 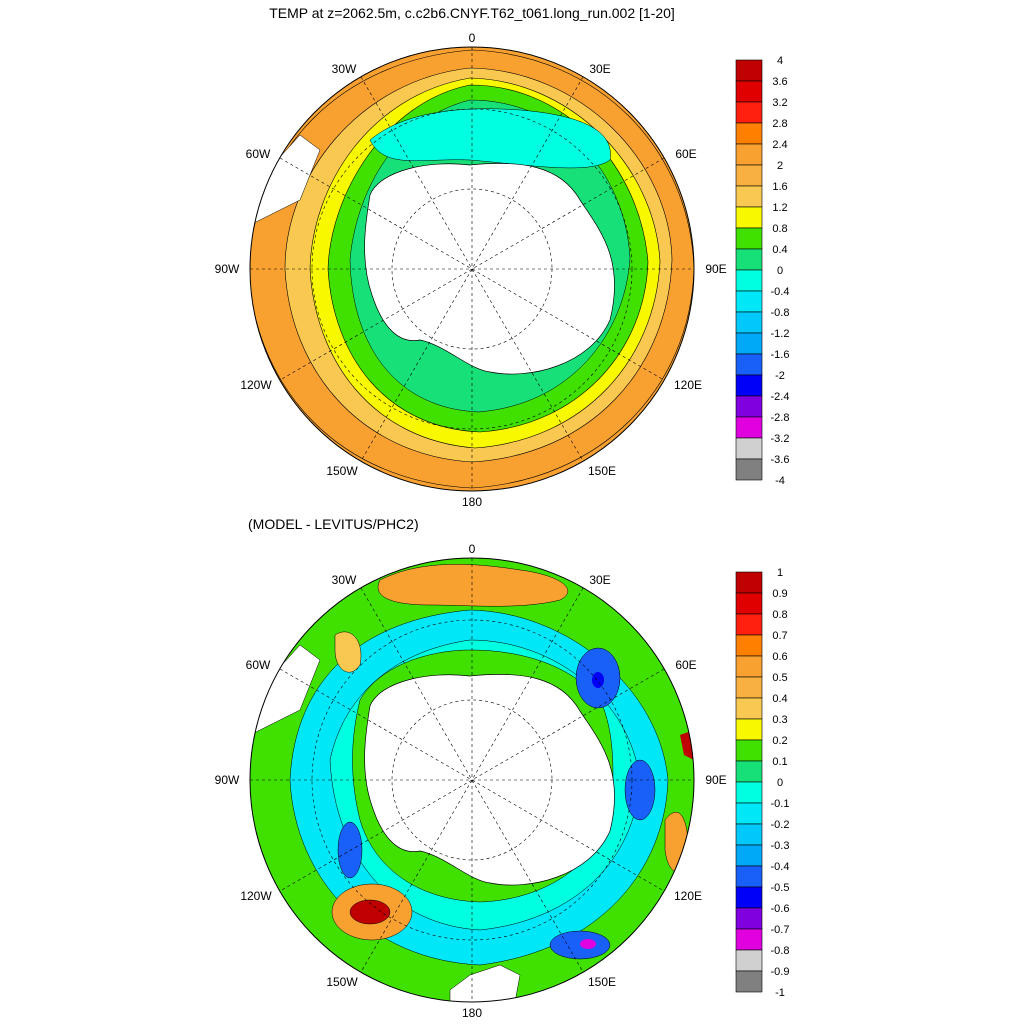 What do you see at coordinates (779, 678) in the screenshot?
I see `bottom-colorbar-label: 0.5` at bounding box center [779, 678].